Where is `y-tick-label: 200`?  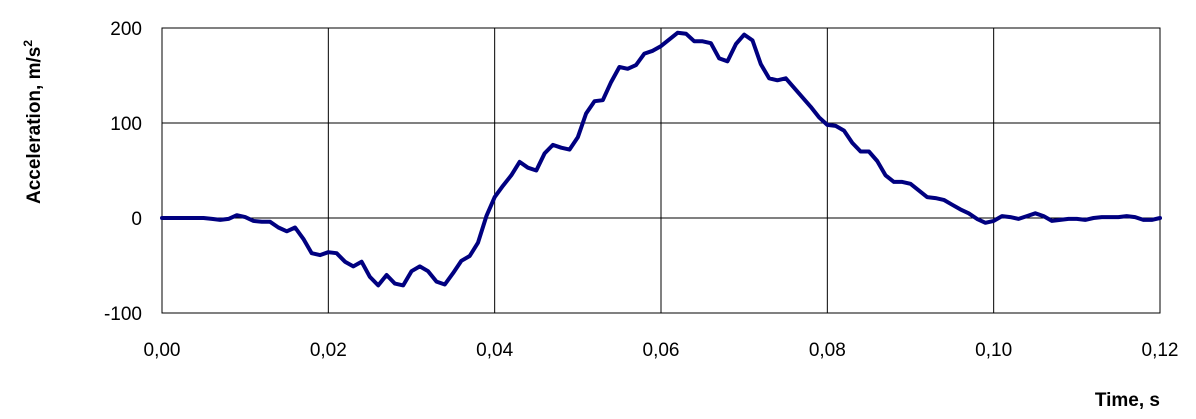 y-tick-label: 200 is located at coordinates (126, 29).